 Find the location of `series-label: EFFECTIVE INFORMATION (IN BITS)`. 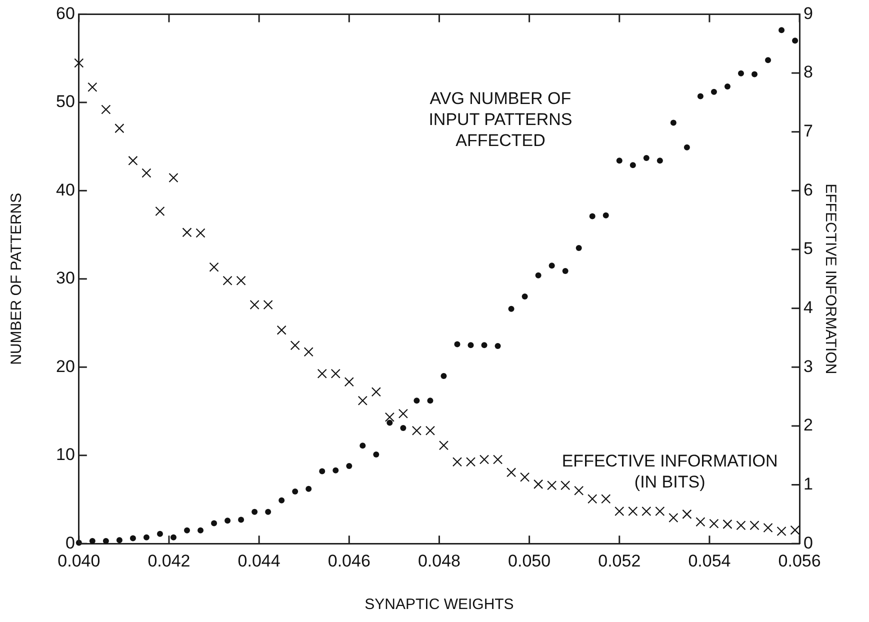

series-label: EFFECTIVE INFORMATION (IN BITS) is located at coordinates (670, 471).